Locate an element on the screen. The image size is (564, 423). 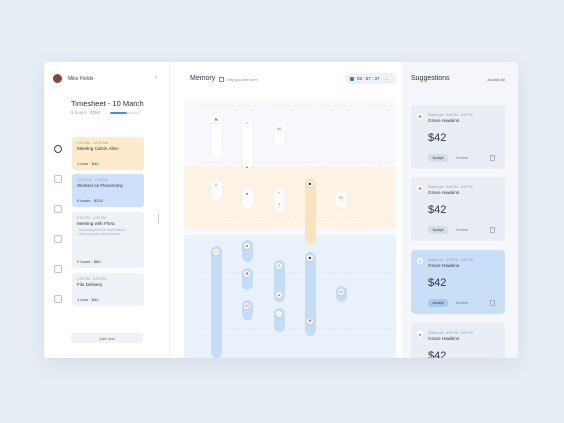
pause-icon is located at coordinates (352, 78).